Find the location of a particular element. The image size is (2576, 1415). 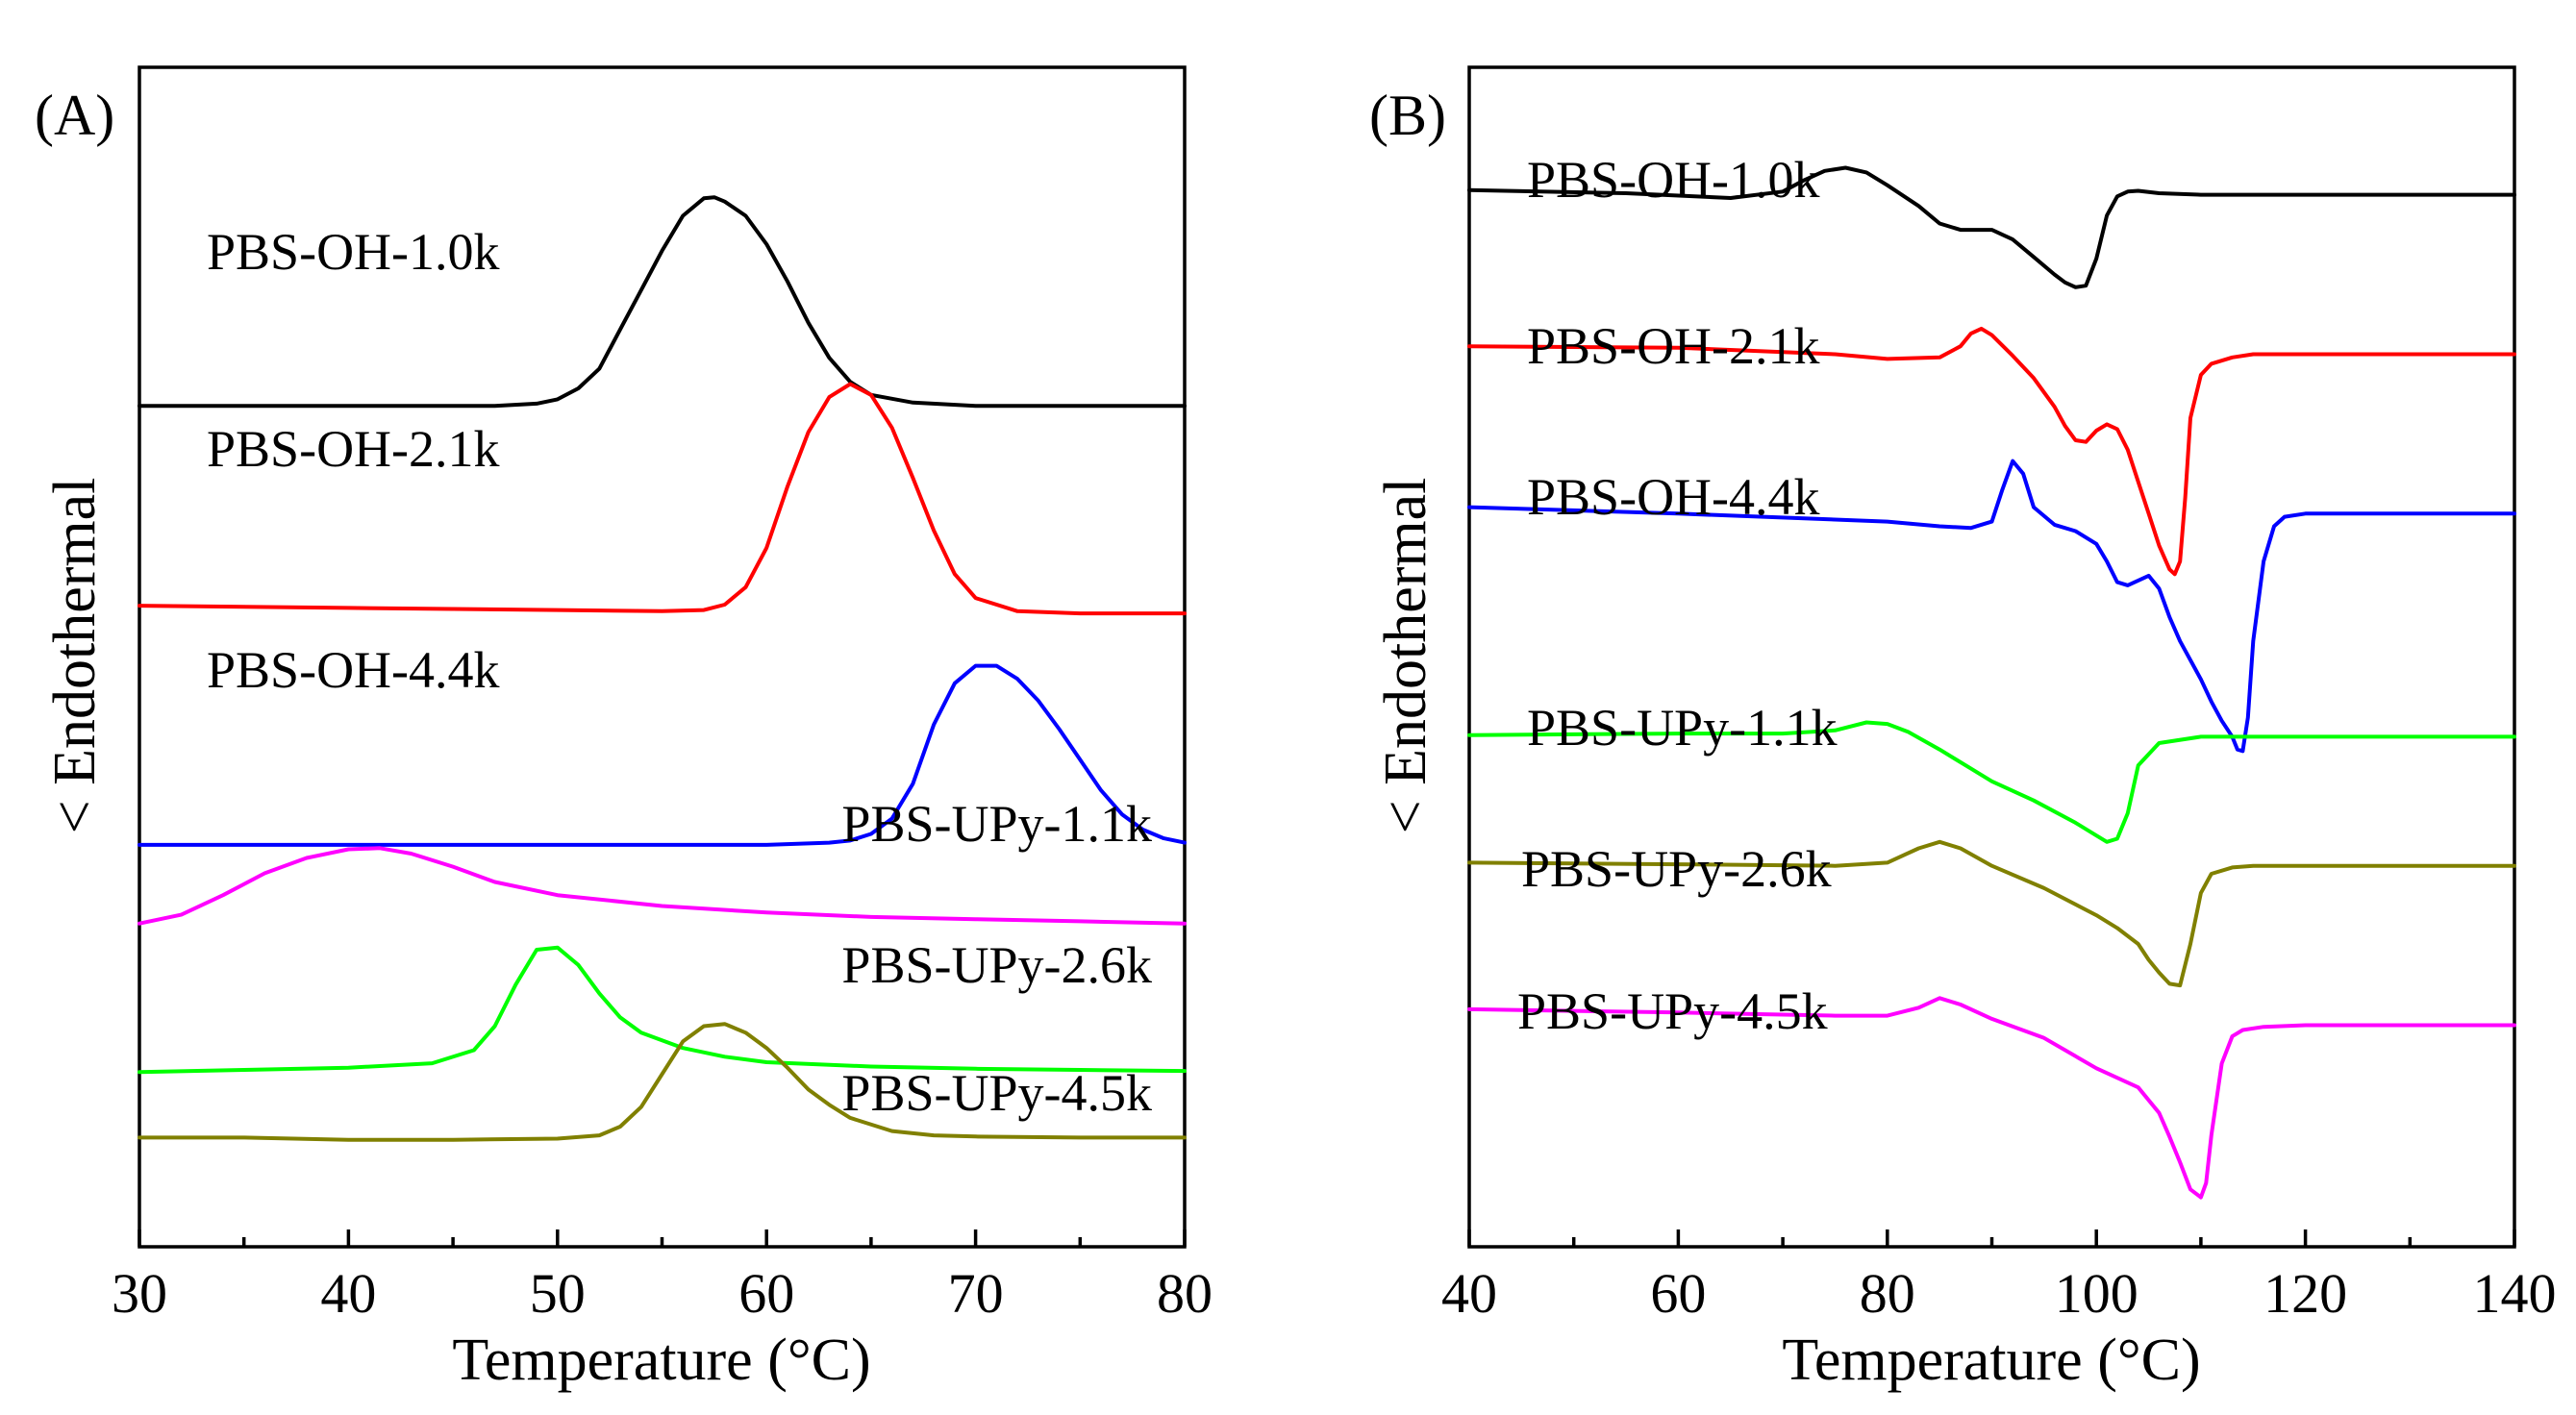

x-tick-label: 30 is located at coordinates (139, 1293).